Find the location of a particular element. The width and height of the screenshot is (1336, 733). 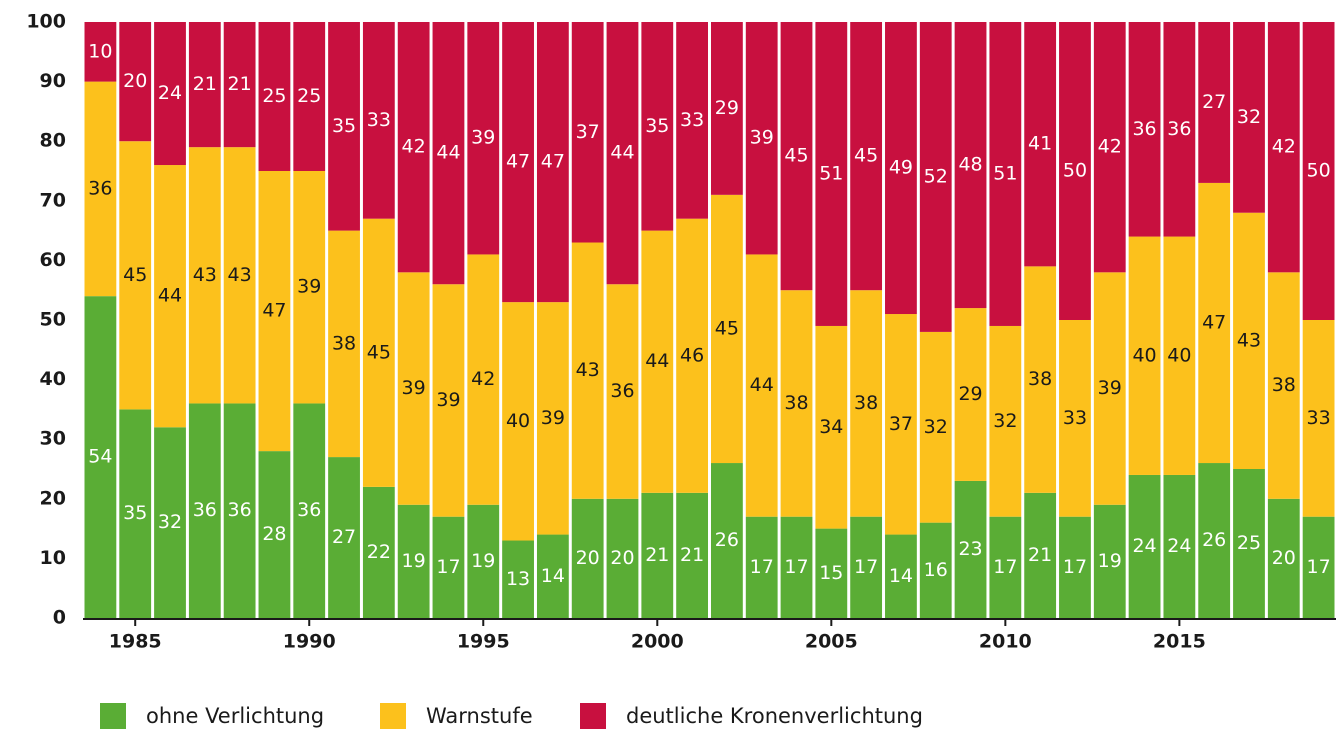

data-label: 40 is located at coordinates (1179, 355).